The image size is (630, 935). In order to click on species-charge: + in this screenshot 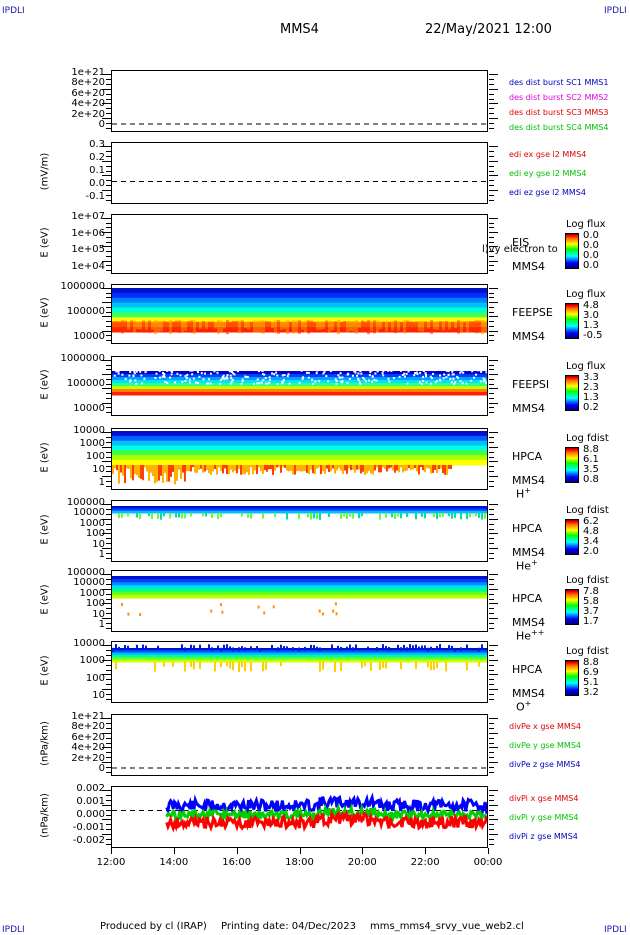, I will do `click(528, 703)`.